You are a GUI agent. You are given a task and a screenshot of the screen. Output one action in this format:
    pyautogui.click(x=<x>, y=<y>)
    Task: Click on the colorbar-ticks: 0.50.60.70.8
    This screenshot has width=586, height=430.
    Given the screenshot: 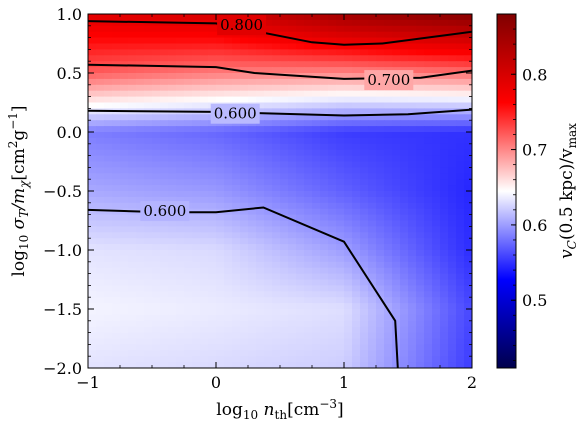 What is the action you would take?
    pyautogui.click(x=529, y=187)
    